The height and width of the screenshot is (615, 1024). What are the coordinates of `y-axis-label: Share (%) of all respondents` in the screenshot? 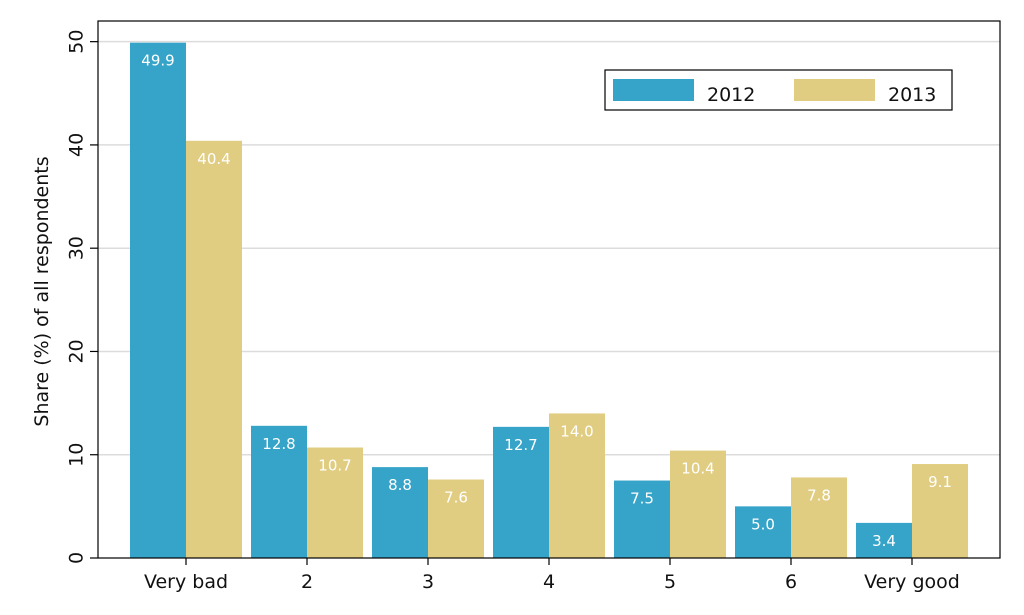 It's located at (42, 291).